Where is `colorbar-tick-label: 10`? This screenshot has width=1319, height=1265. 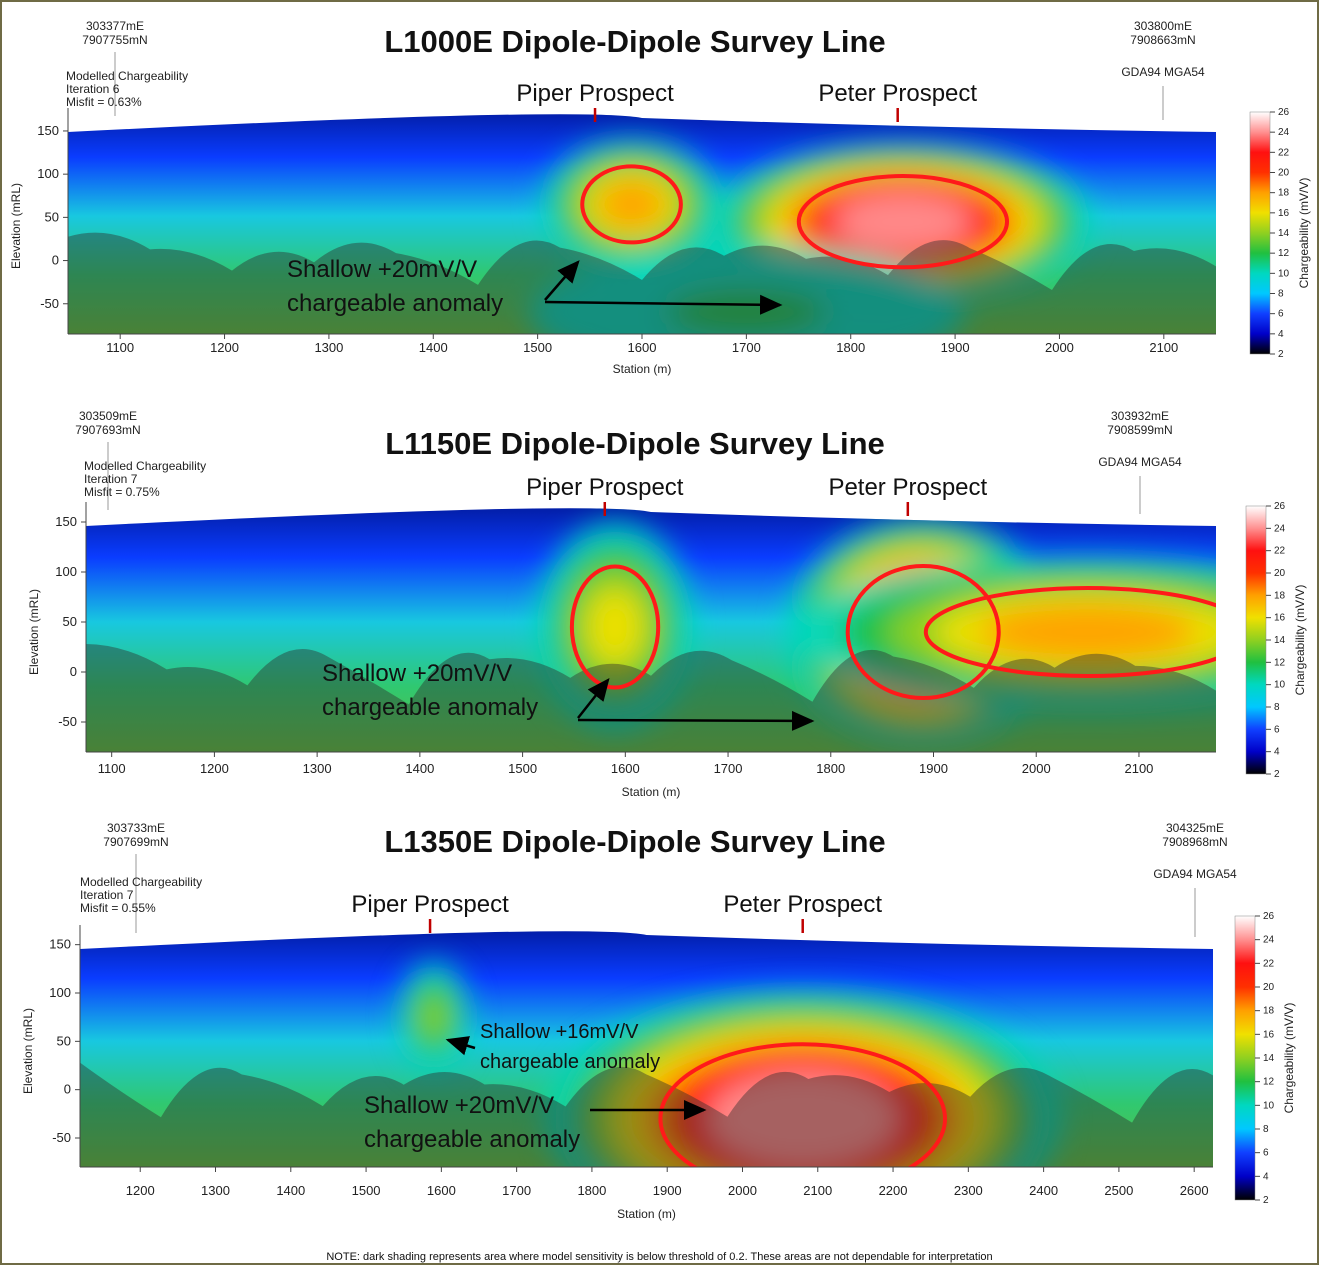
colorbar-tick-label: 10 is located at coordinates (1280, 685).